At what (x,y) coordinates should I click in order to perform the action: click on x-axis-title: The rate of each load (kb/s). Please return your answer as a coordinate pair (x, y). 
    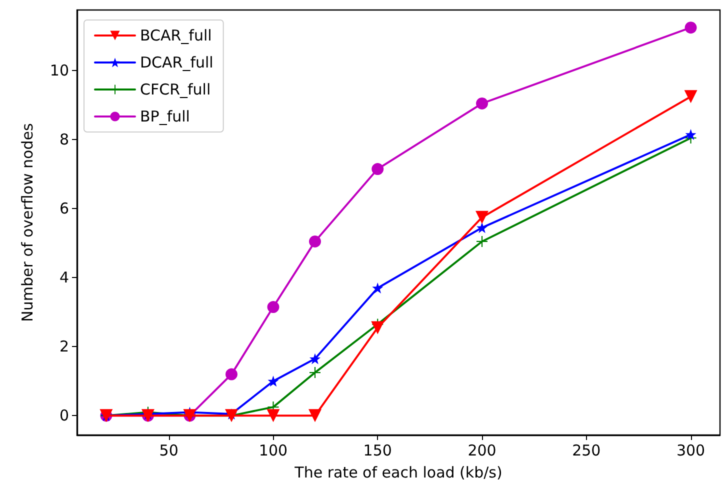
    Looking at the image, I should click on (398, 473).